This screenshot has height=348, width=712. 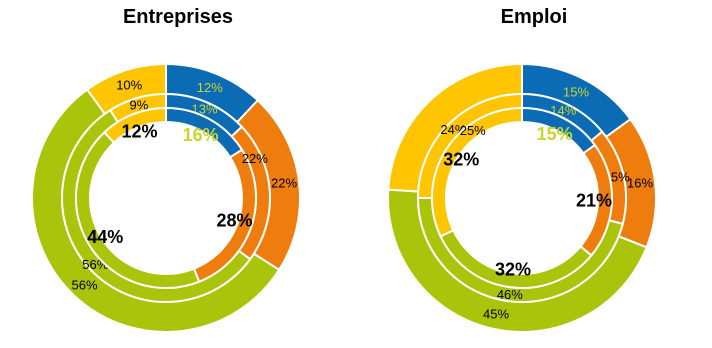 What do you see at coordinates (534, 17) in the screenshot?
I see `chart-title: Emploi` at bounding box center [534, 17].